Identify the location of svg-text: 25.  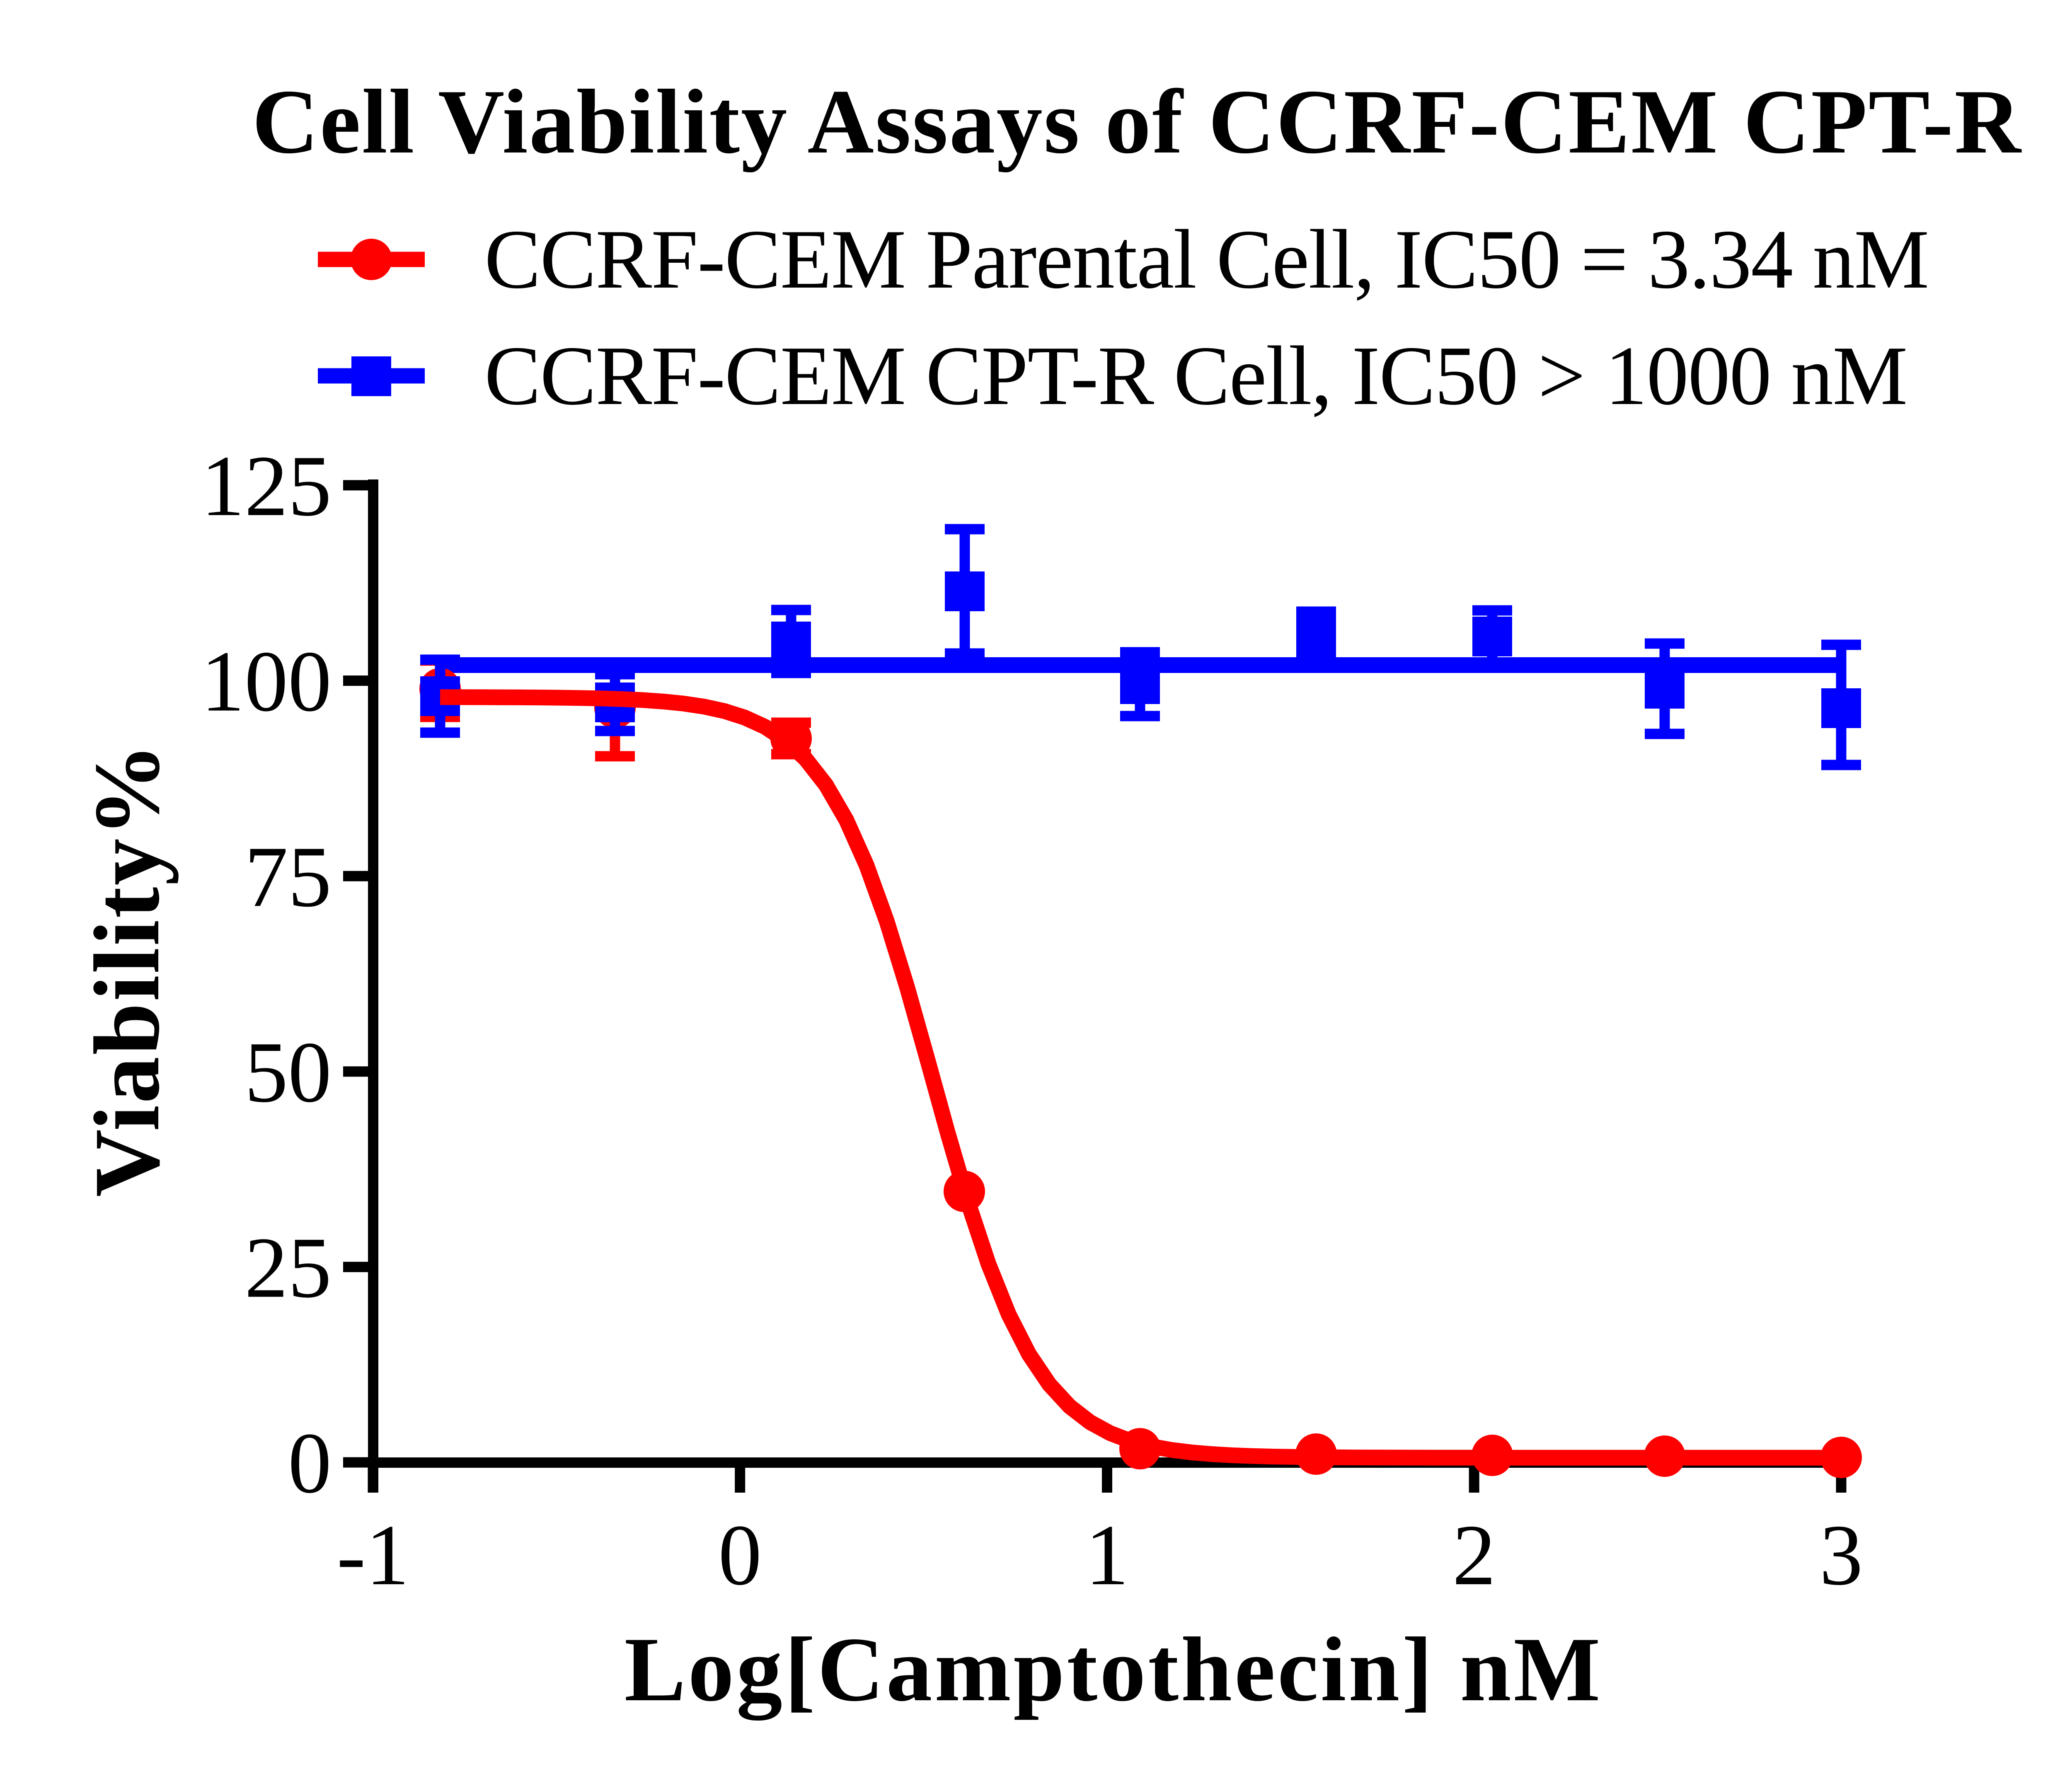
(288, 1268).